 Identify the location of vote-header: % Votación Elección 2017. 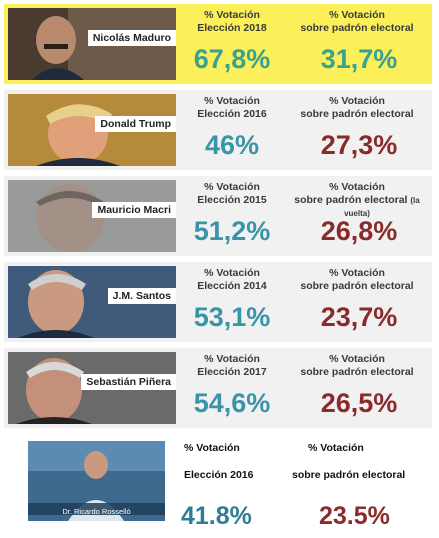
(232, 366).